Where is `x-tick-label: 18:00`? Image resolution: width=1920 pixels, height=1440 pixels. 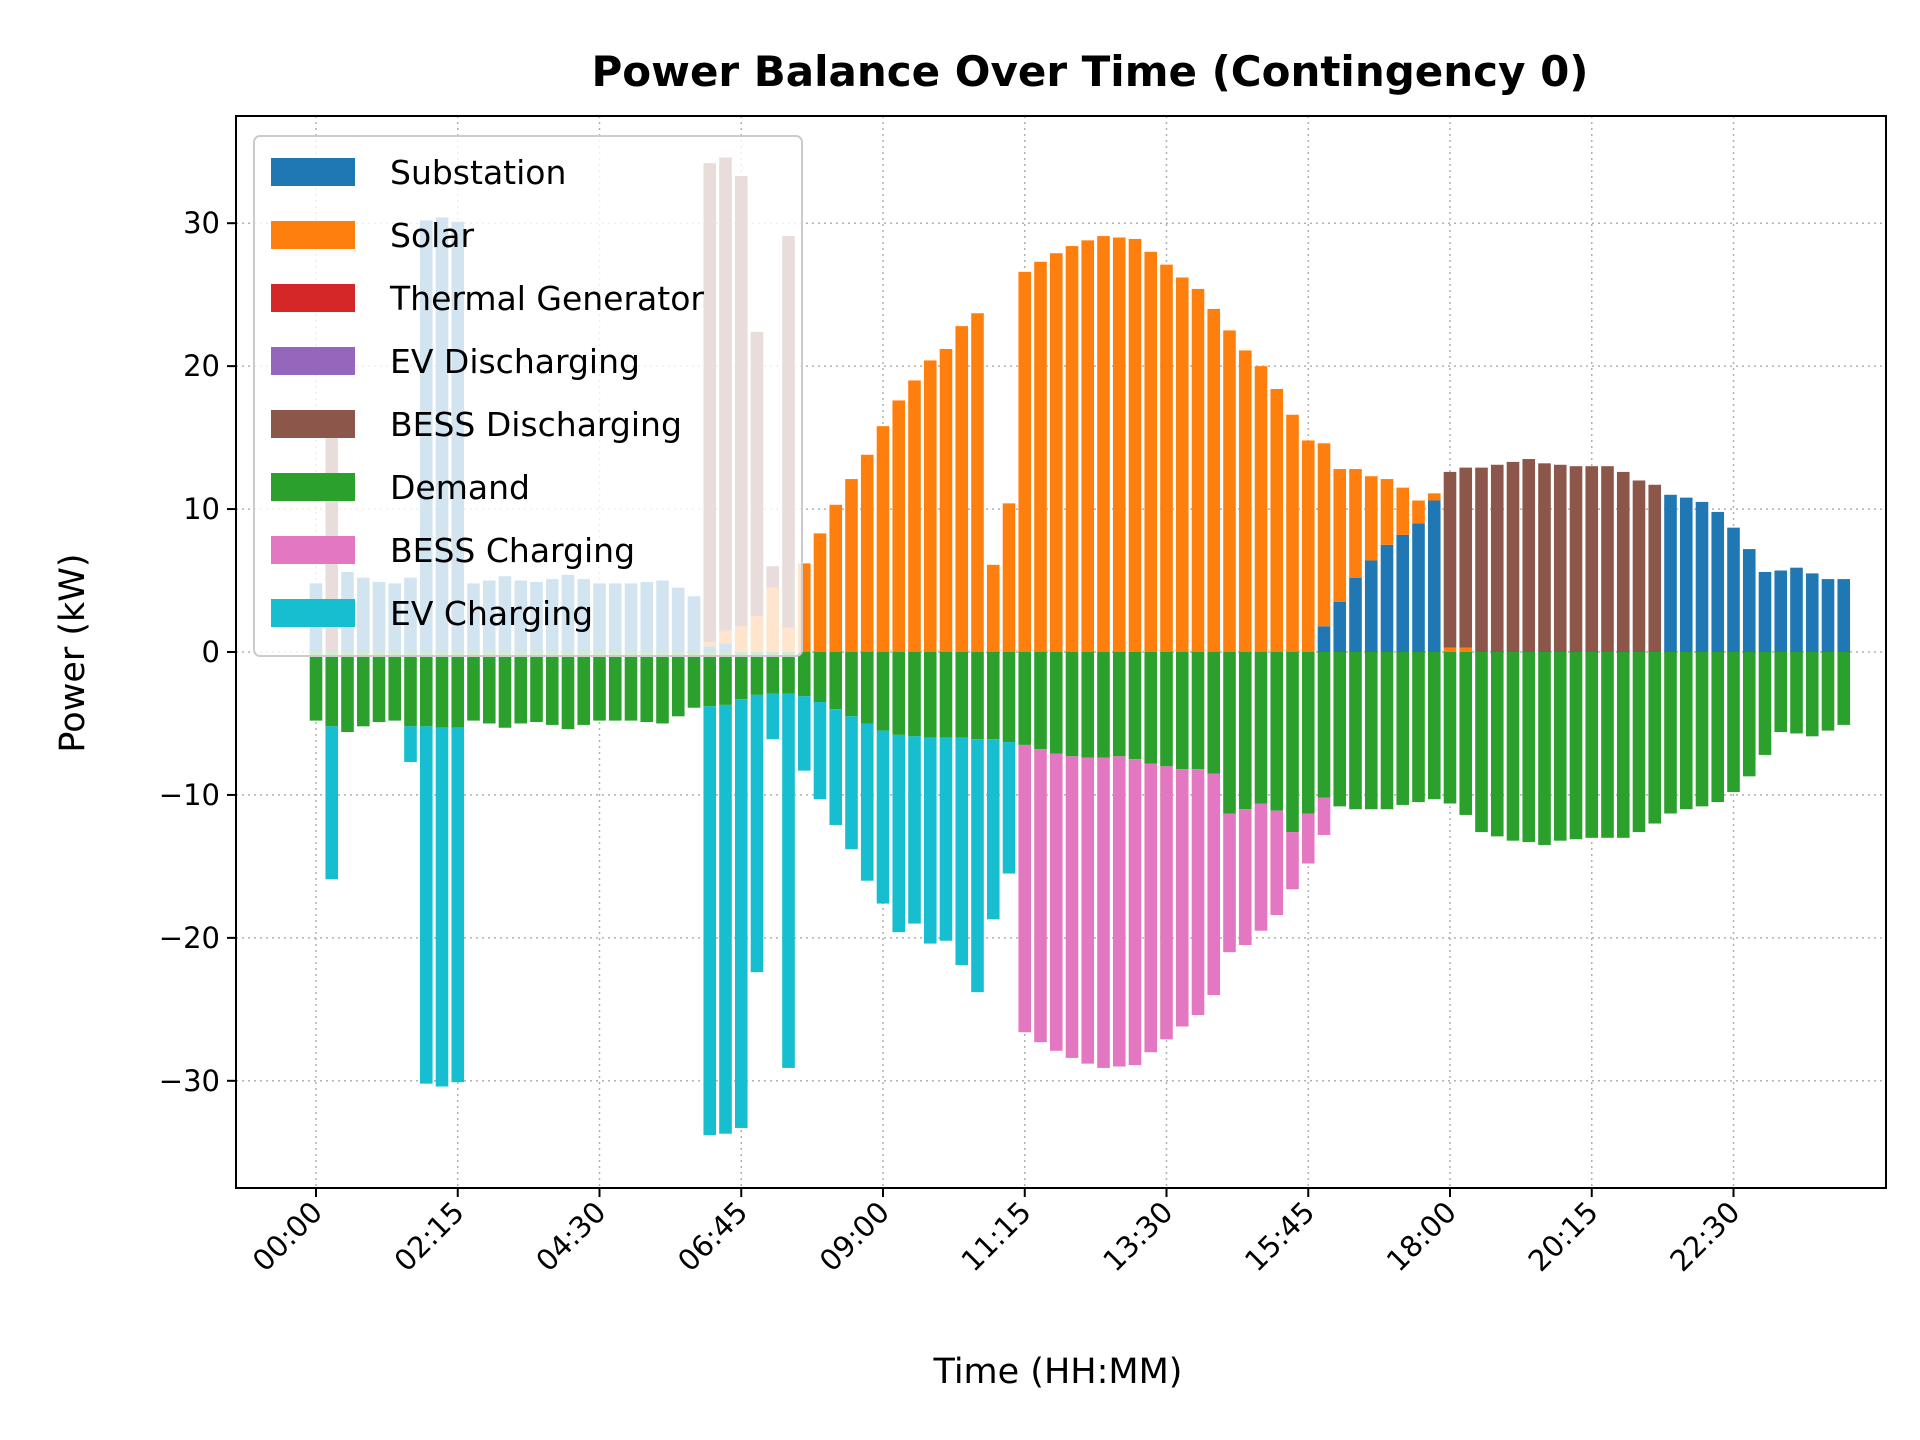
x-tick-label: 18:00 is located at coordinates (1421, 1236).